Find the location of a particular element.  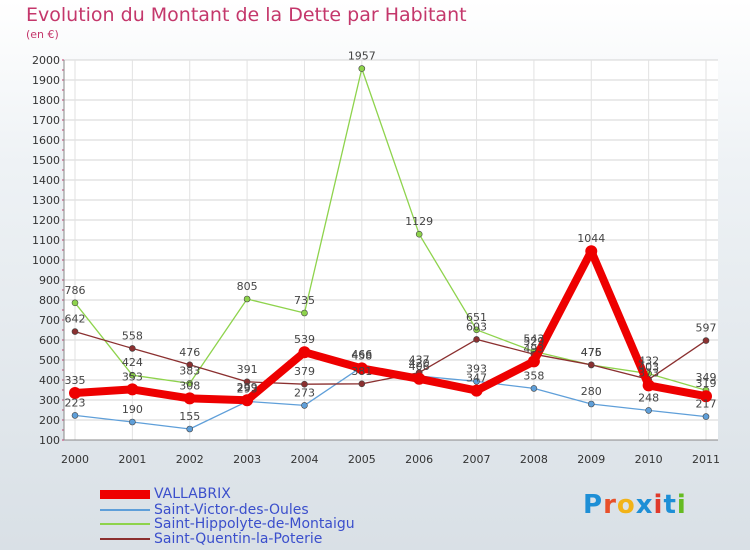

data-label: 383 is located at coordinates (189, 370).